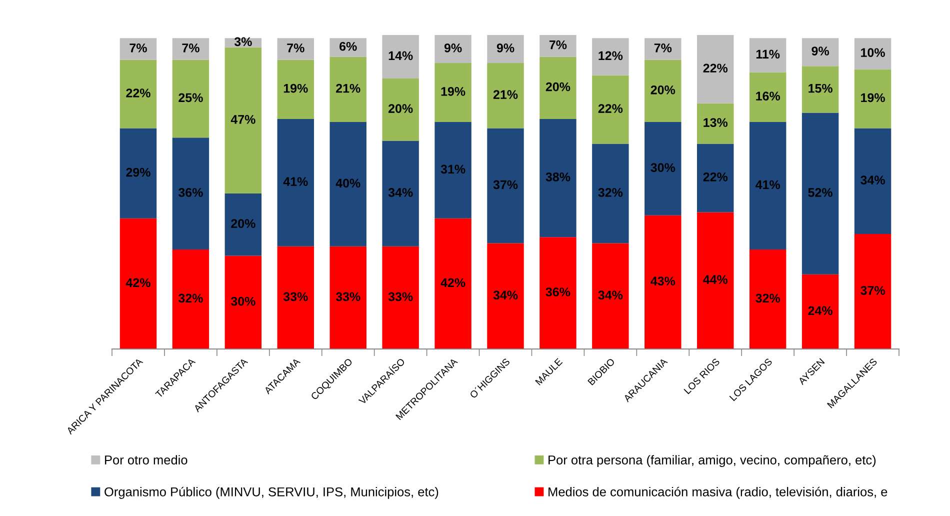 Image resolution: width=950 pixels, height=516 pixels. Describe the element at coordinates (712, 461) in the screenshot. I see `legend-label: Por otra persona (familiar, amigo, vecino, compañero, etc)` at that location.